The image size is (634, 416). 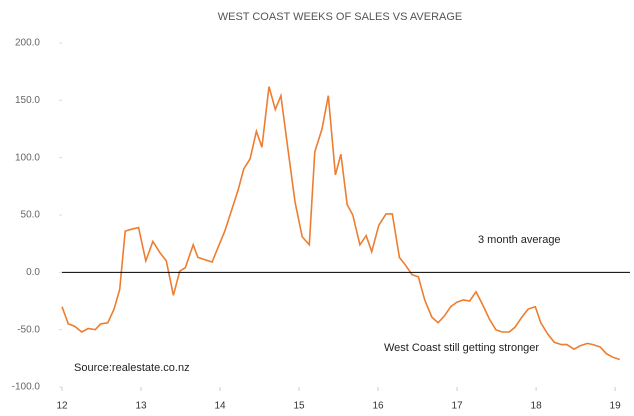 What do you see at coordinates (27, 43) in the screenshot?
I see `y-tick-label: 200.0` at bounding box center [27, 43].